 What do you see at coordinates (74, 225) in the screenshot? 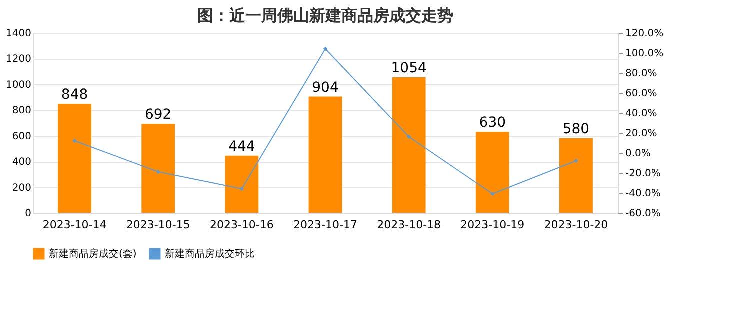
I see `x-tick-label: 2023-10-14` at bounding box center [74, 225].